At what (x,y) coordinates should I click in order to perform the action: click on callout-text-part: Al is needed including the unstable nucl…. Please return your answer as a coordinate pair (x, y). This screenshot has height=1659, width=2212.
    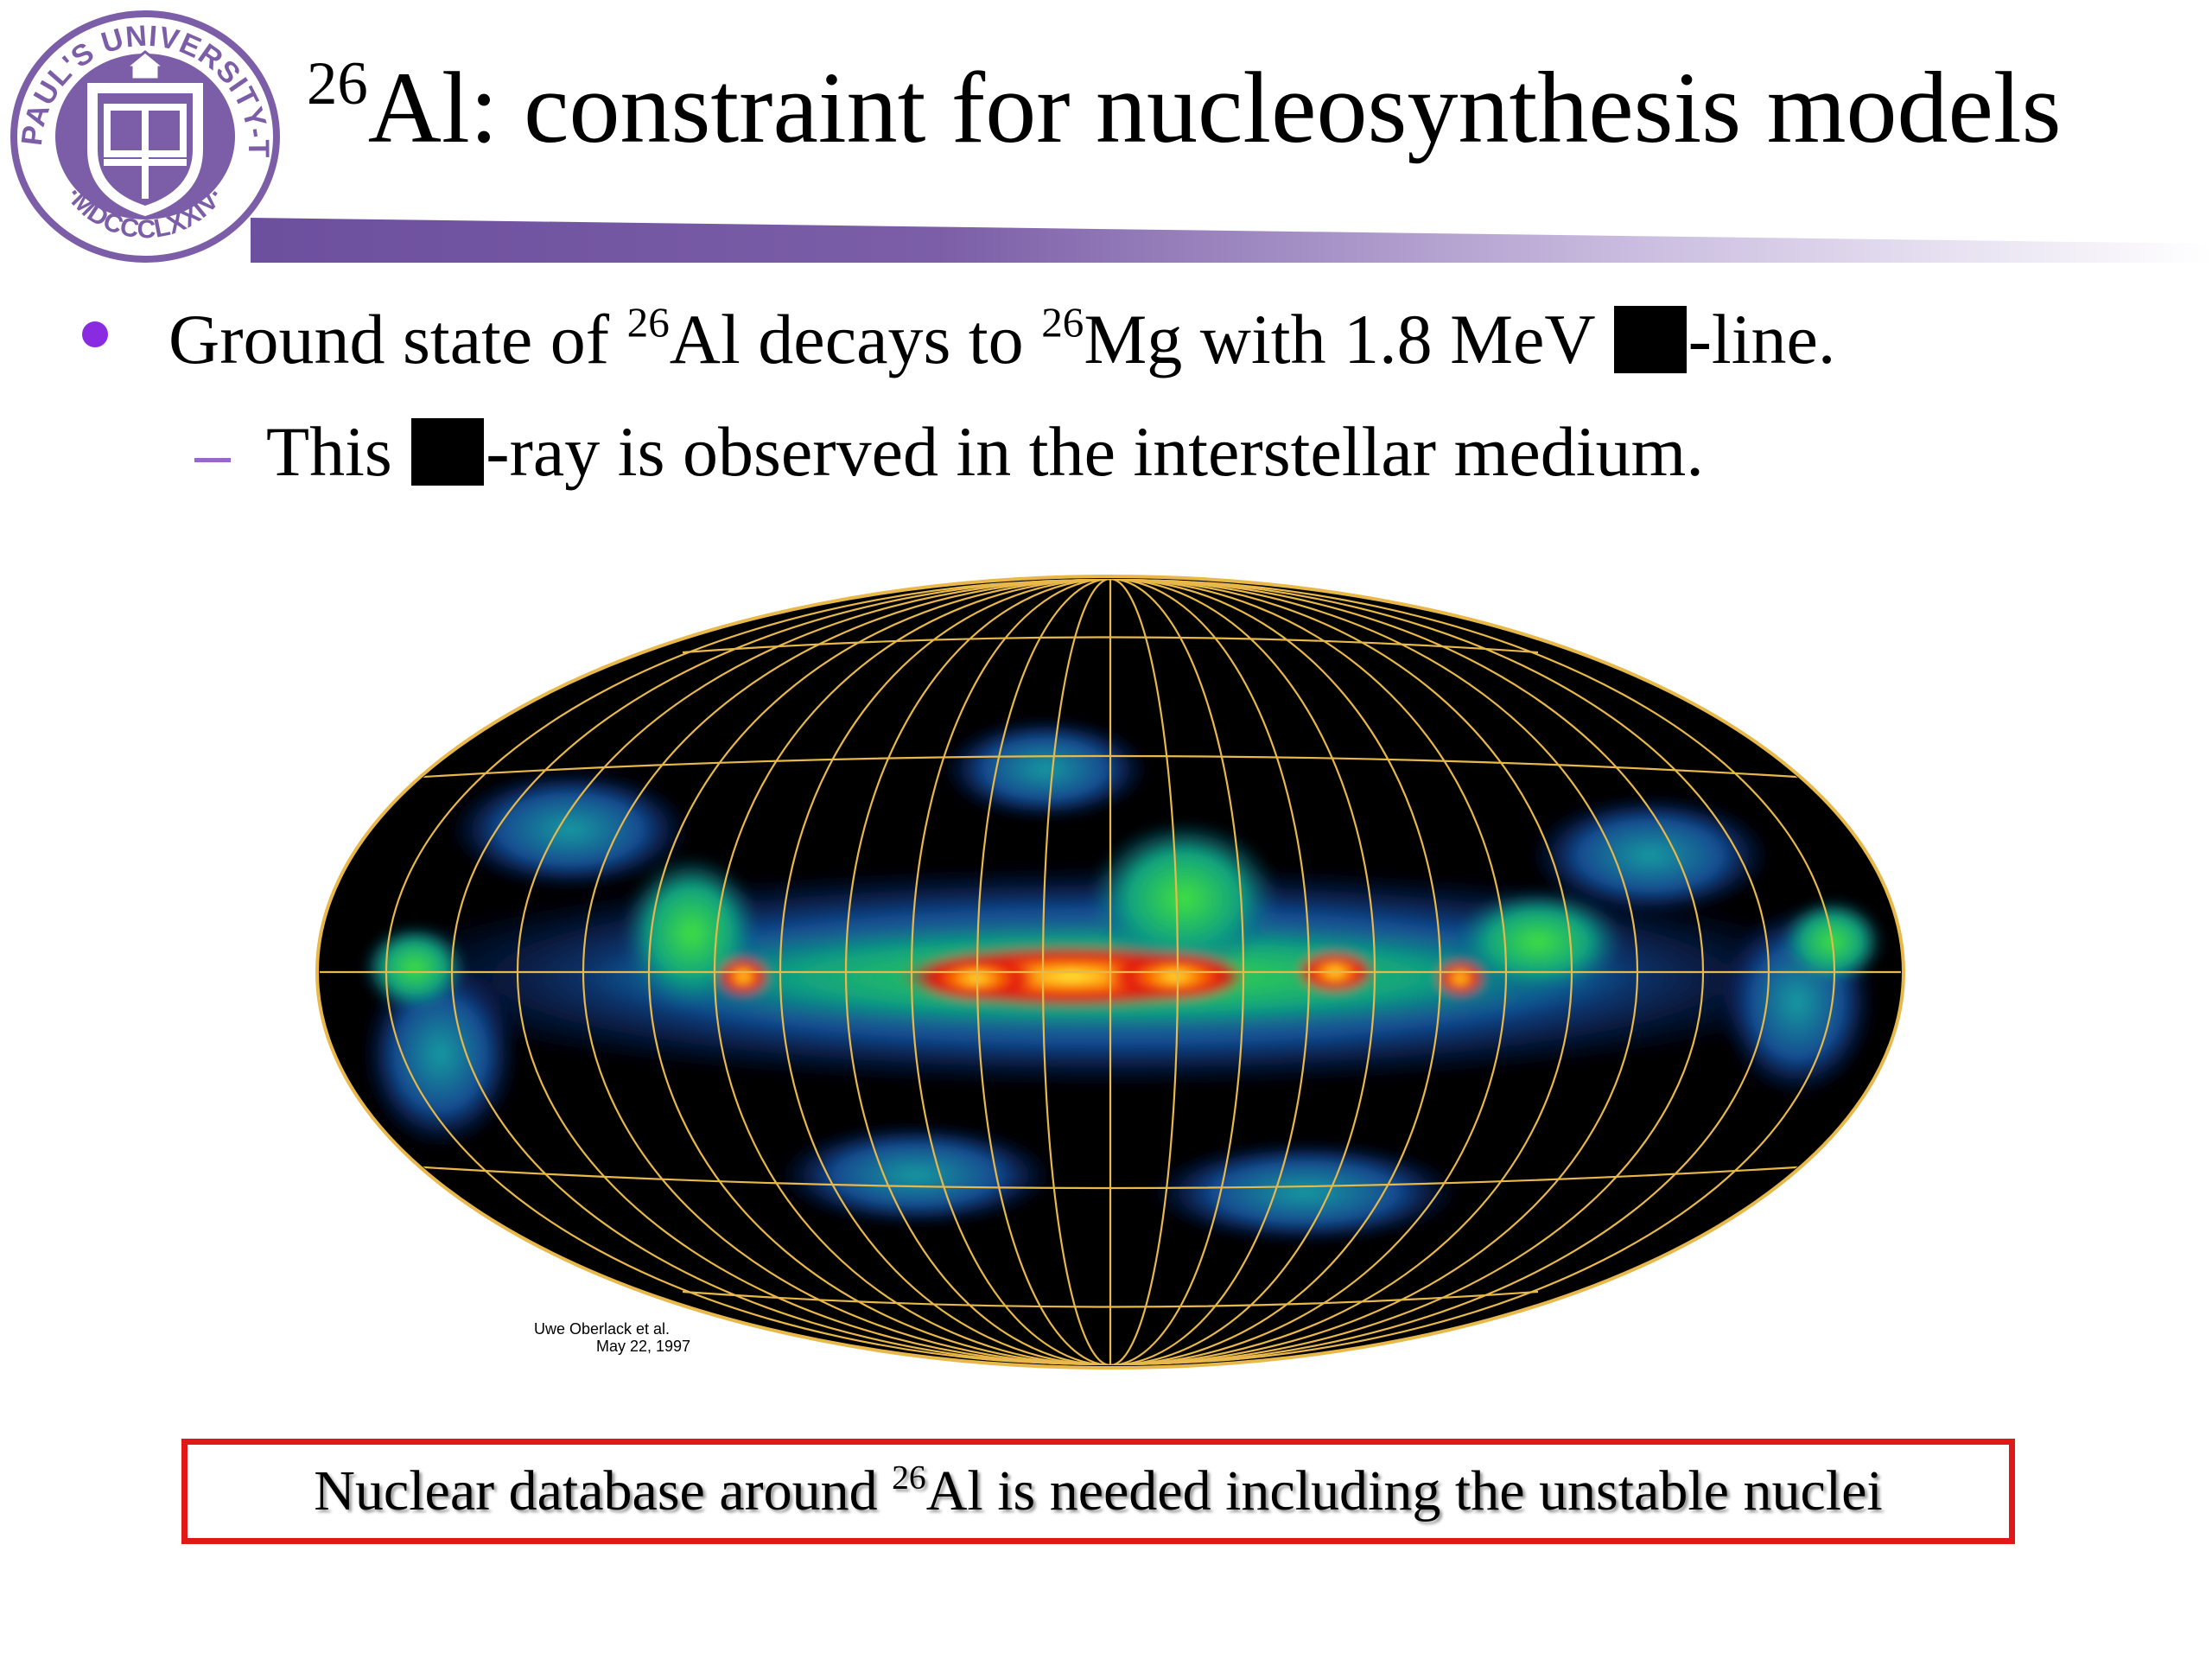
    Looking at the image, I should click on (1404, 1490).